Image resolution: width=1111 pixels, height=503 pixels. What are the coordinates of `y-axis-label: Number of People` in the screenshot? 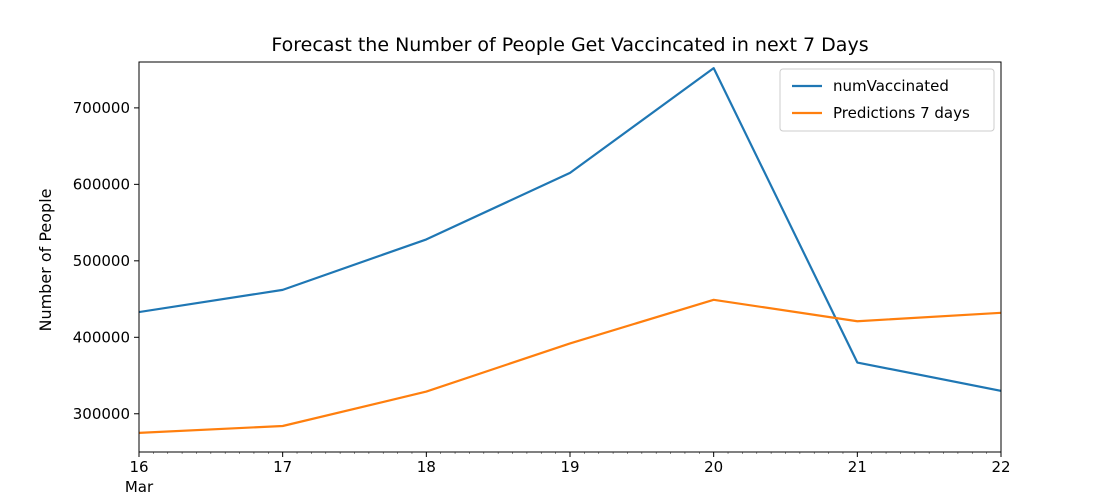 It's located at (45, 259).